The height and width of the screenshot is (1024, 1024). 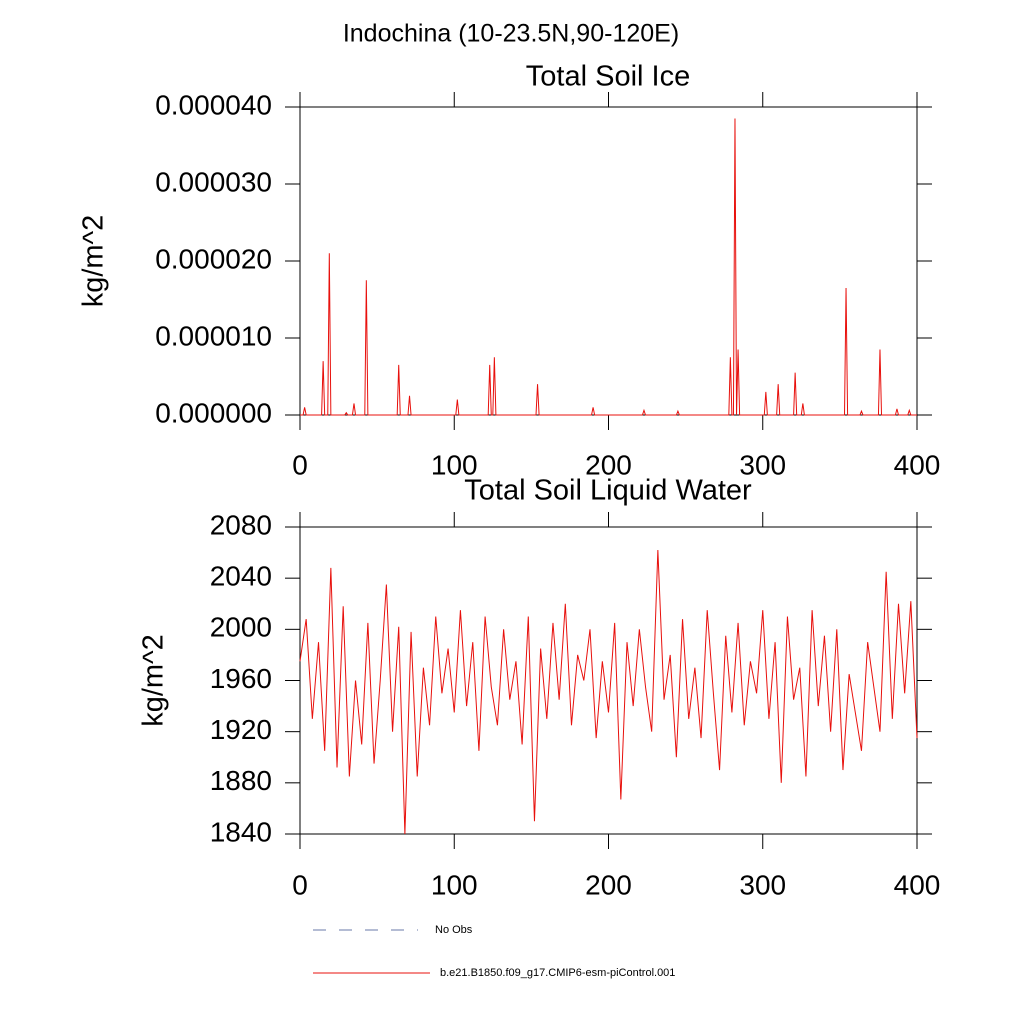 I want to click on chart-title: Total Soil Ice, so click(x=608, y=77).